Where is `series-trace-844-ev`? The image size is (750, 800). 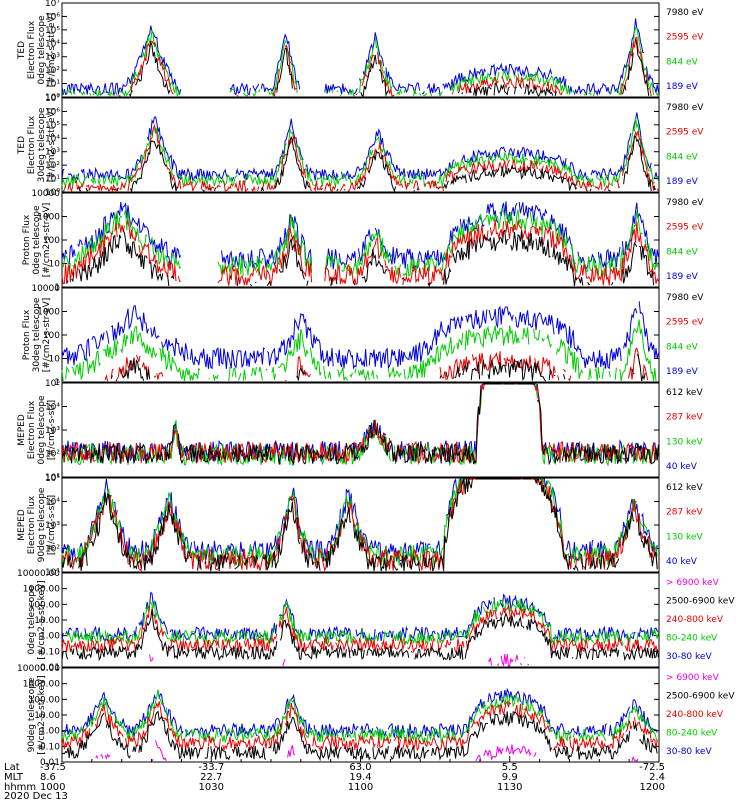
series-trace-844-ev is located at coordinates (360, 62).